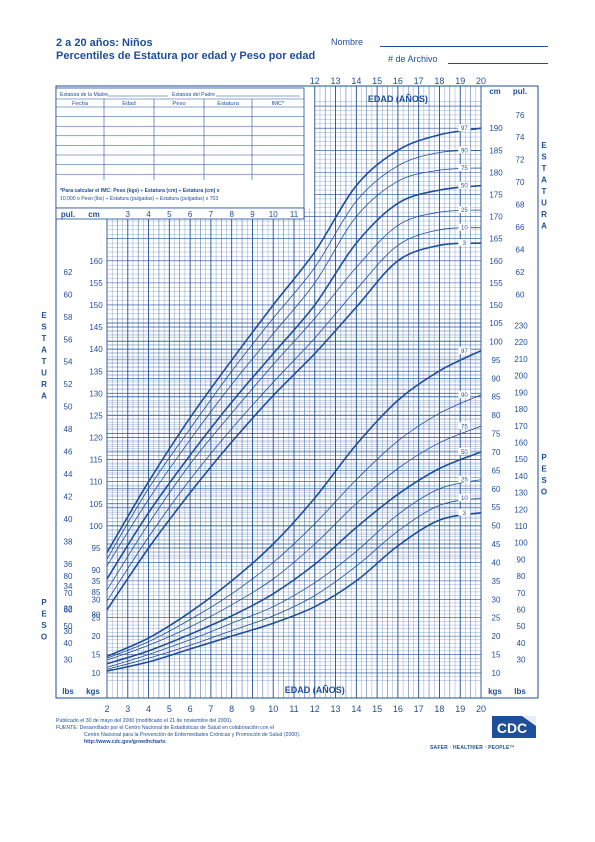 The height and width of the screenshot is (842, 595). What do you see at coordinates (294, 583) in the screenshot?
I see `weight-percentile-10-line` at bounding box center [294, 583].